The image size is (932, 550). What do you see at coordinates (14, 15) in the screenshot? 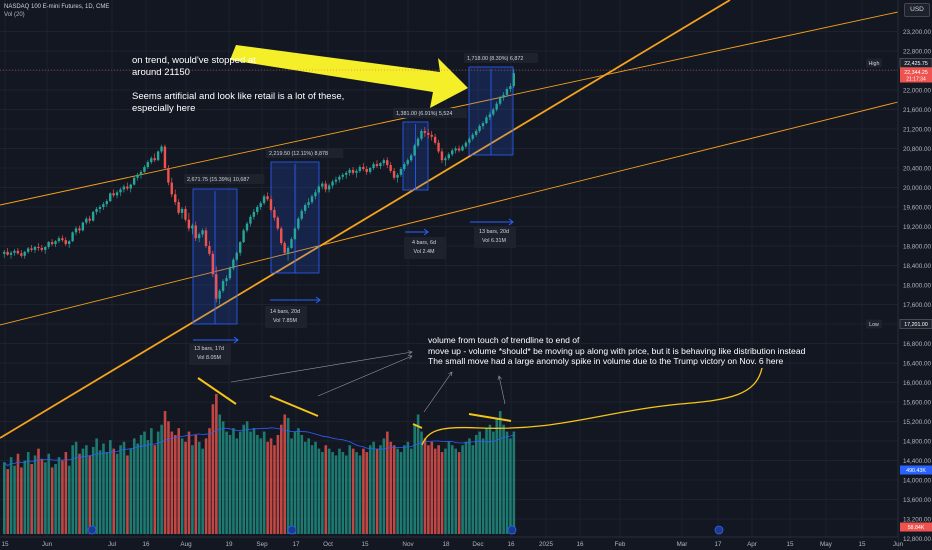
I see `volume-indicator-label: Vol (20)` at bounding box center [14, 15].